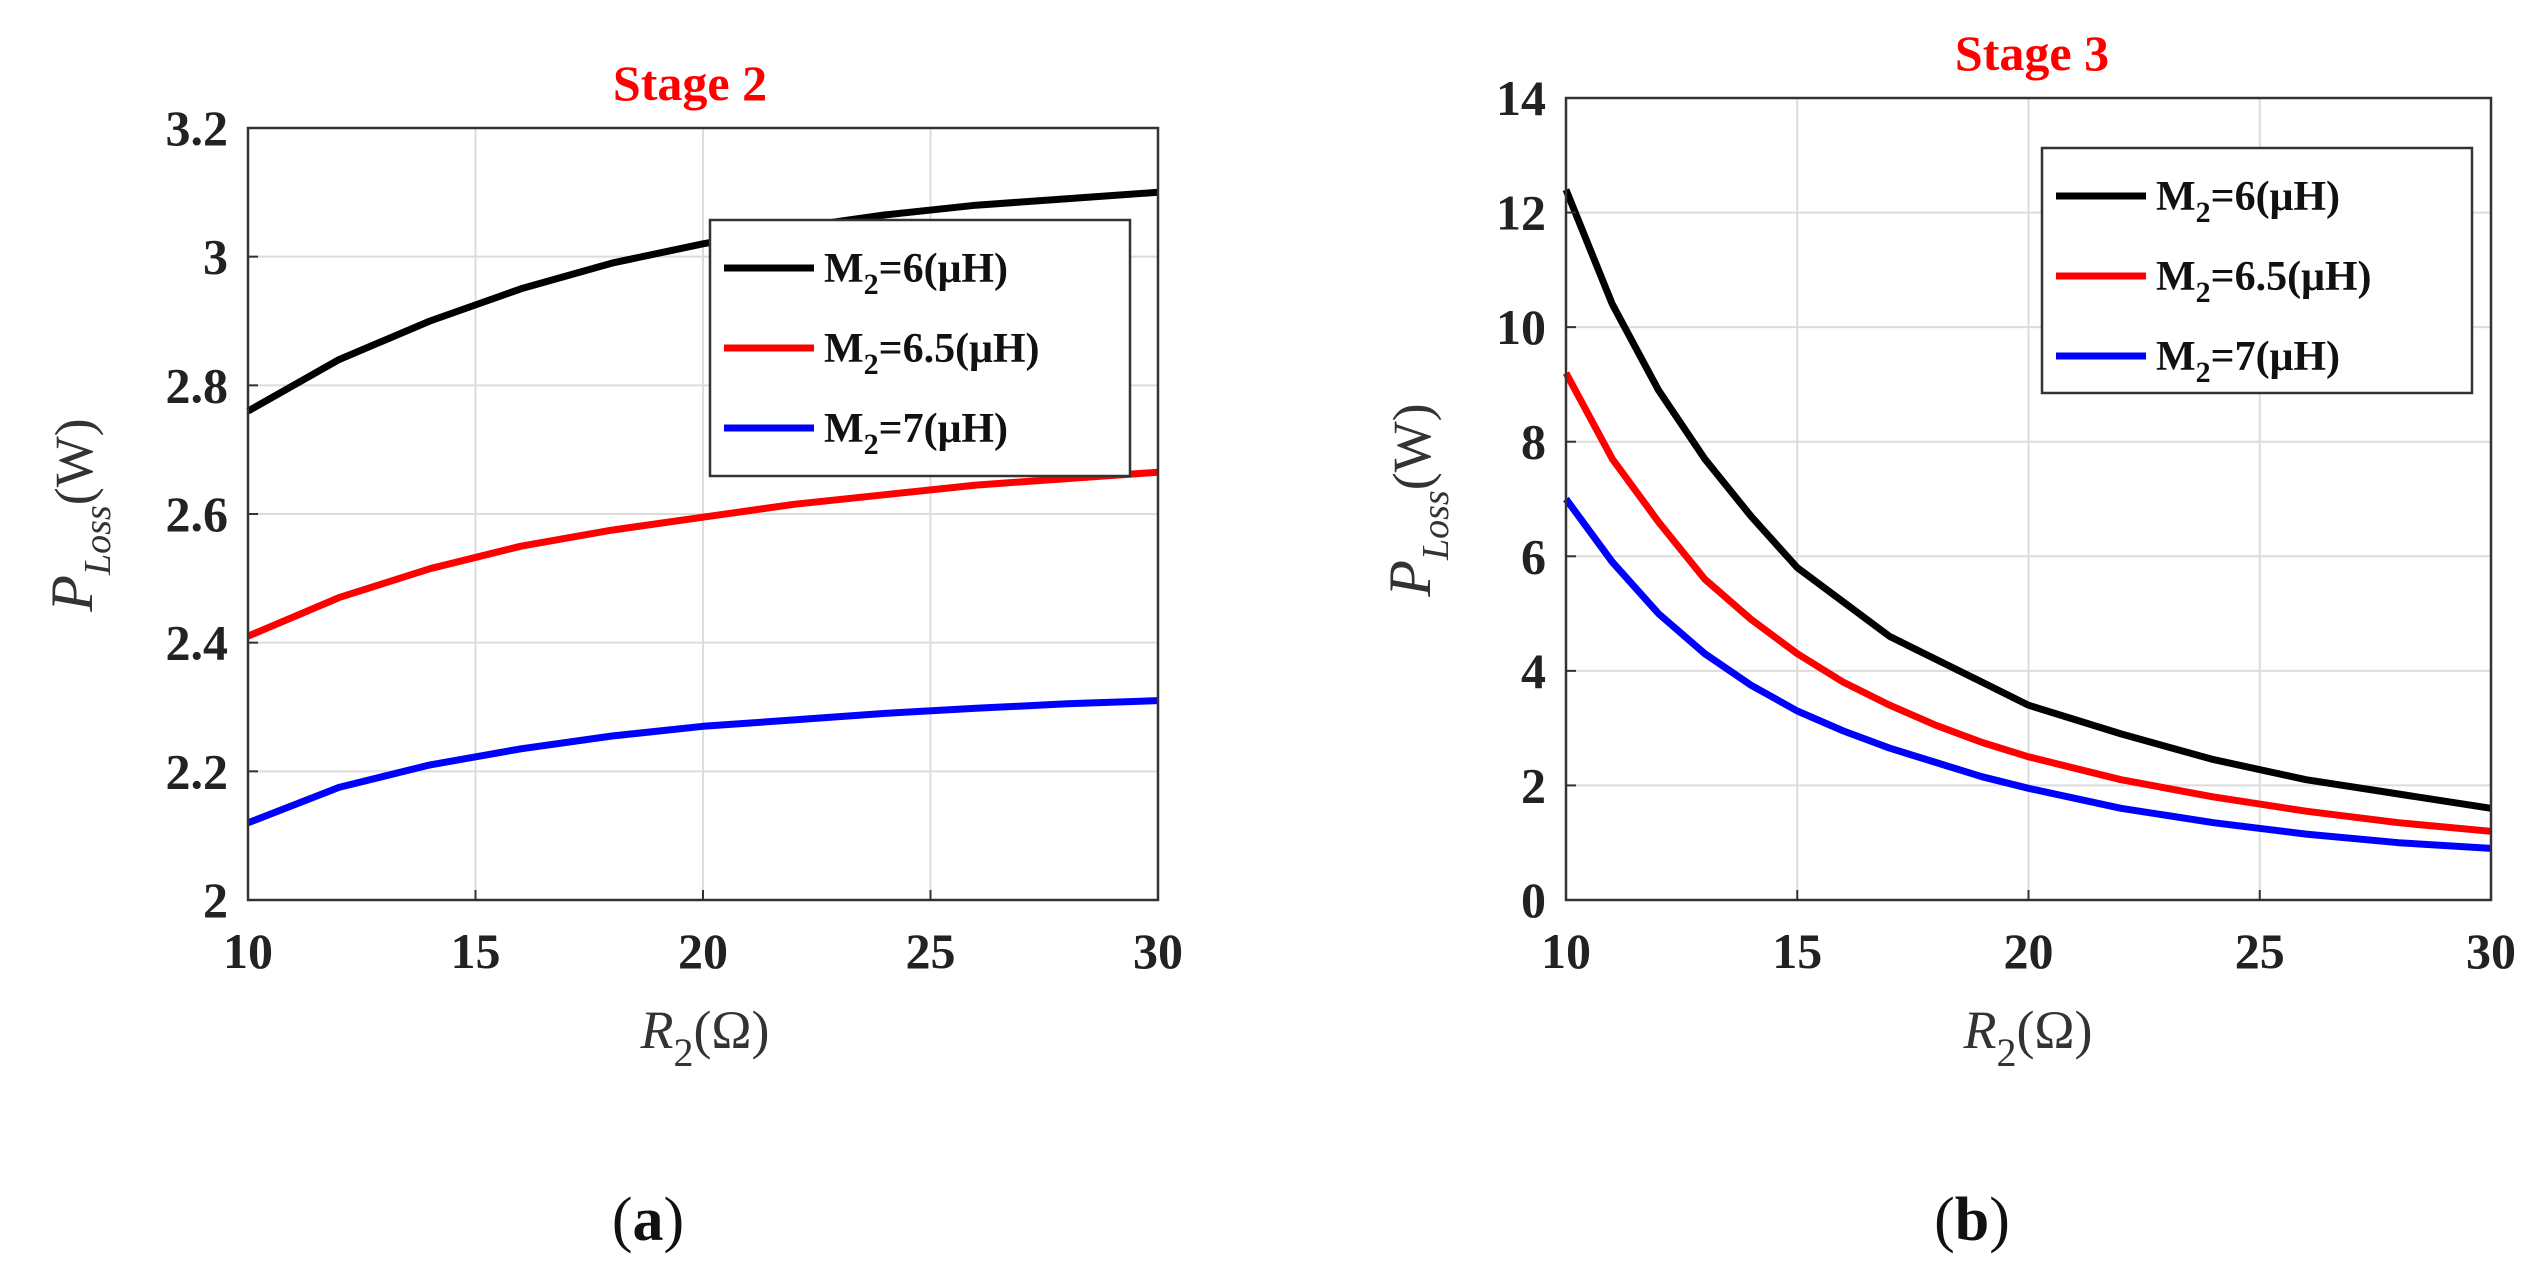 The height and width of the screenshot is (1288, 2540). Describe the element at coordinates (1533, 556) in the screenshot. I see `y-tick-label: 6` at that location.